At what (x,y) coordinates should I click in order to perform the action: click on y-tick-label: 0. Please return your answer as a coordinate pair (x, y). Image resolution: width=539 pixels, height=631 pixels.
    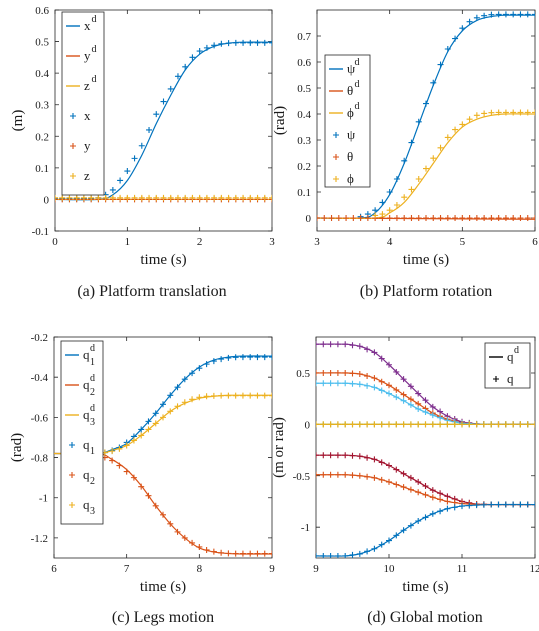
    Looking at the image, I should click on (309, 219).